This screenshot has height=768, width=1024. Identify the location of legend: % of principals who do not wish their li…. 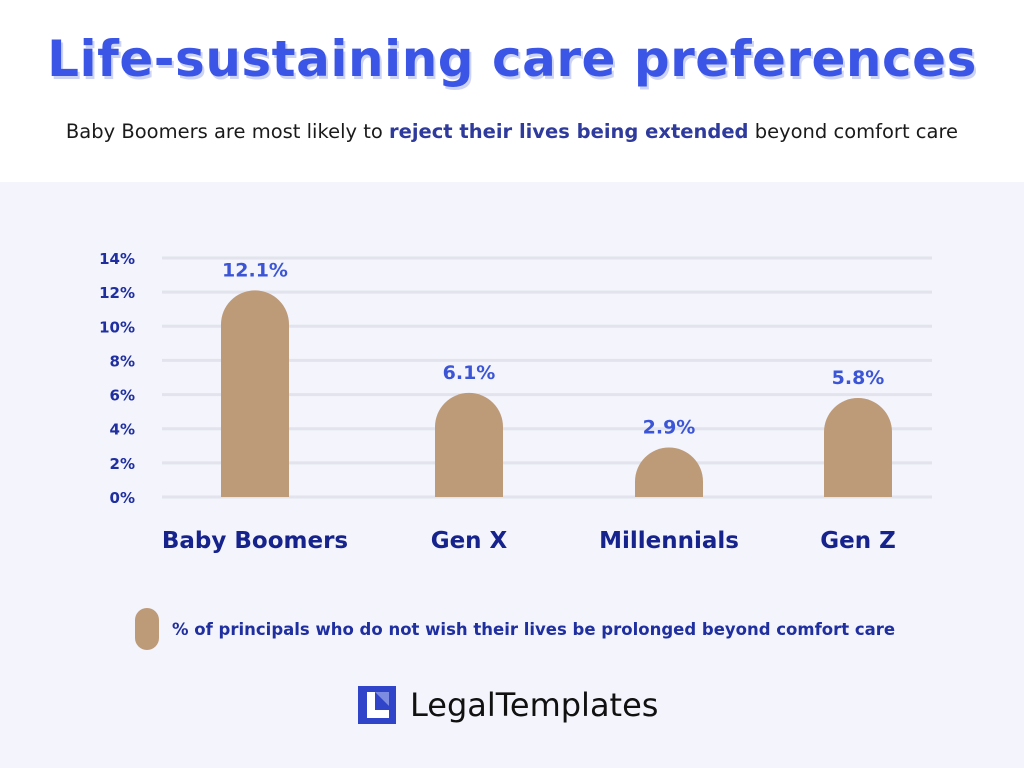
(515, 629).